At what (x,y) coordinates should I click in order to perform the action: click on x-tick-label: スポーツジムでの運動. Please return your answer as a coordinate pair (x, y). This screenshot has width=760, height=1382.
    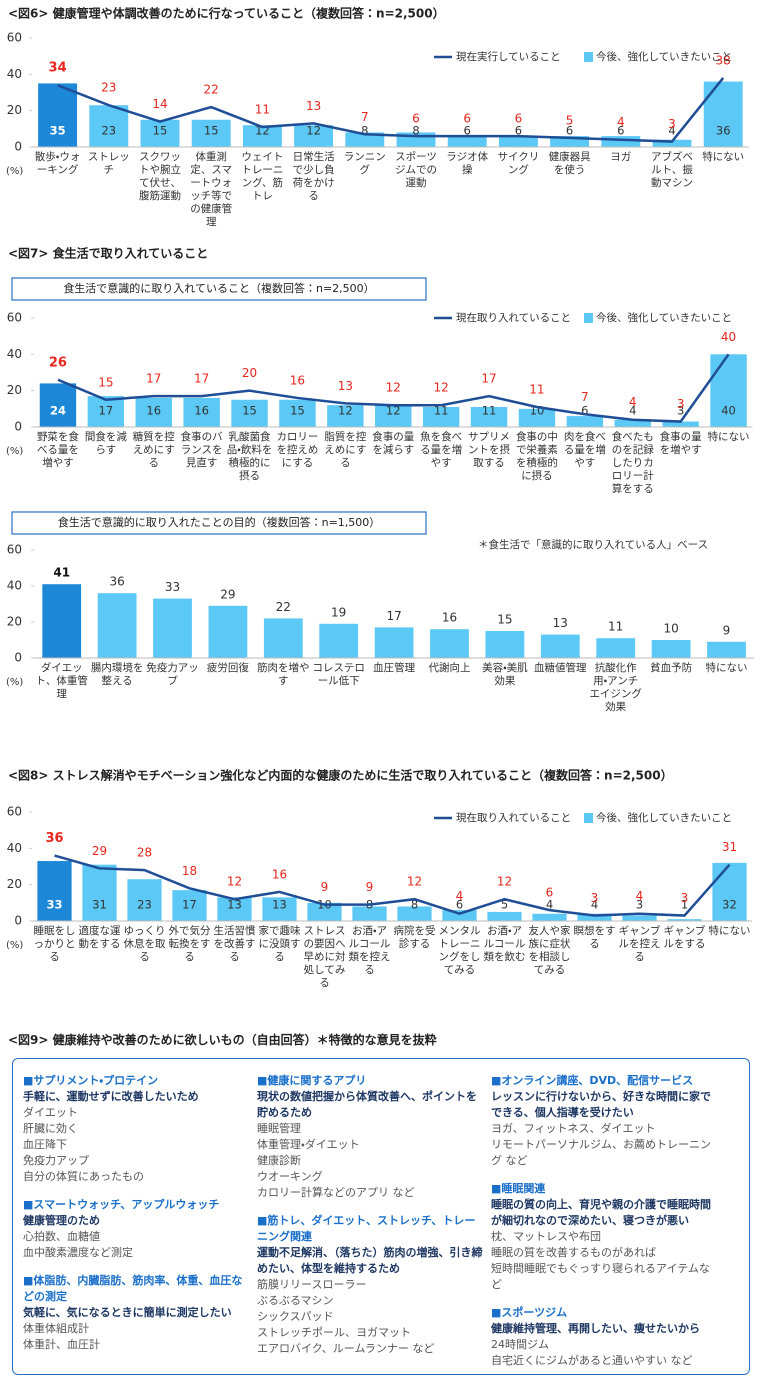
    Looking at the image, I should click on (415, 170).